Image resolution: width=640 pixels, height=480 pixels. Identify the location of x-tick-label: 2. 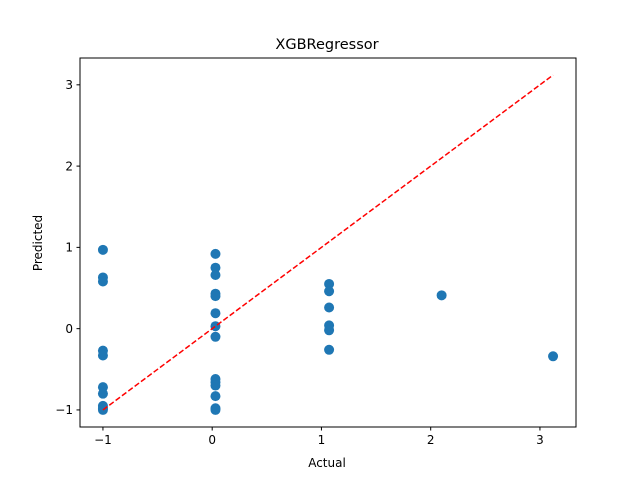
(431, 440).